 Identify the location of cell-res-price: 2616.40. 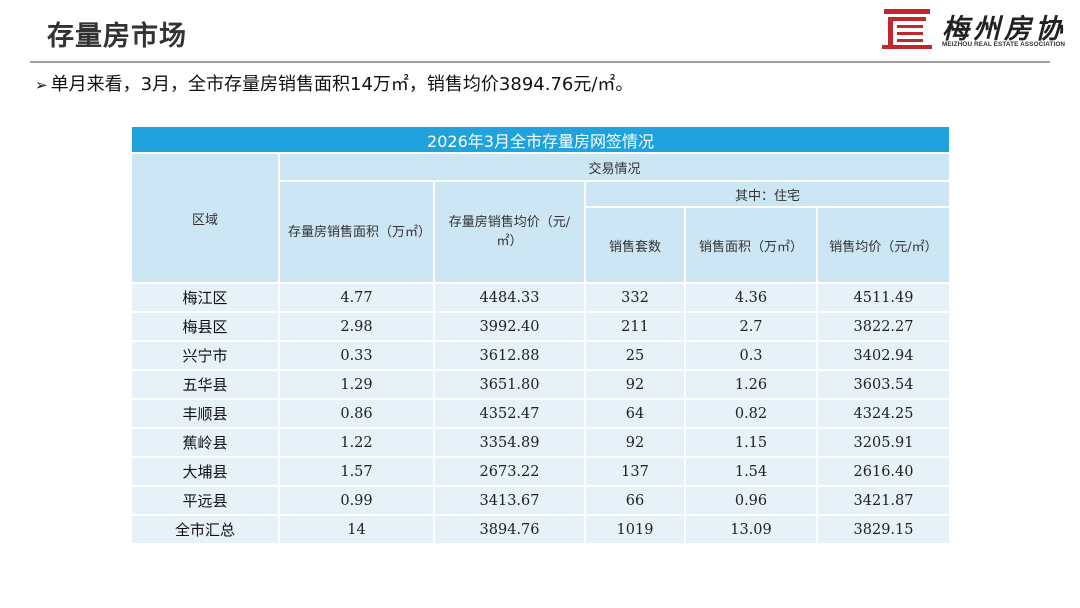
(883, 471).